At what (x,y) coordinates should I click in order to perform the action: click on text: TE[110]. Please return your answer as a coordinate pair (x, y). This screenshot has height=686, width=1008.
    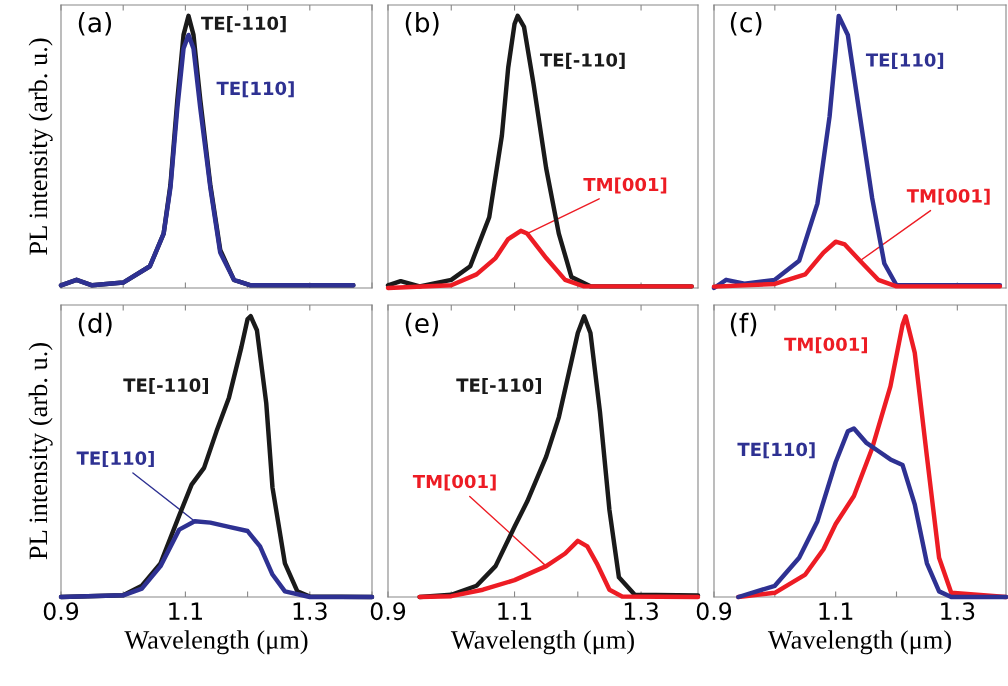
    Looking at the image, I should click on (115, 459).